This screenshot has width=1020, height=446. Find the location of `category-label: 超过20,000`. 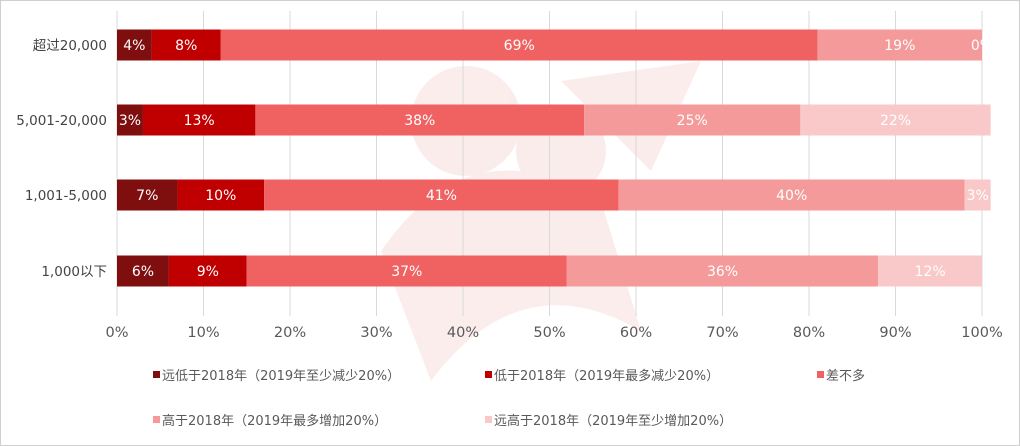

category-label: 超过20,000 is located at coordinates (70, 46).